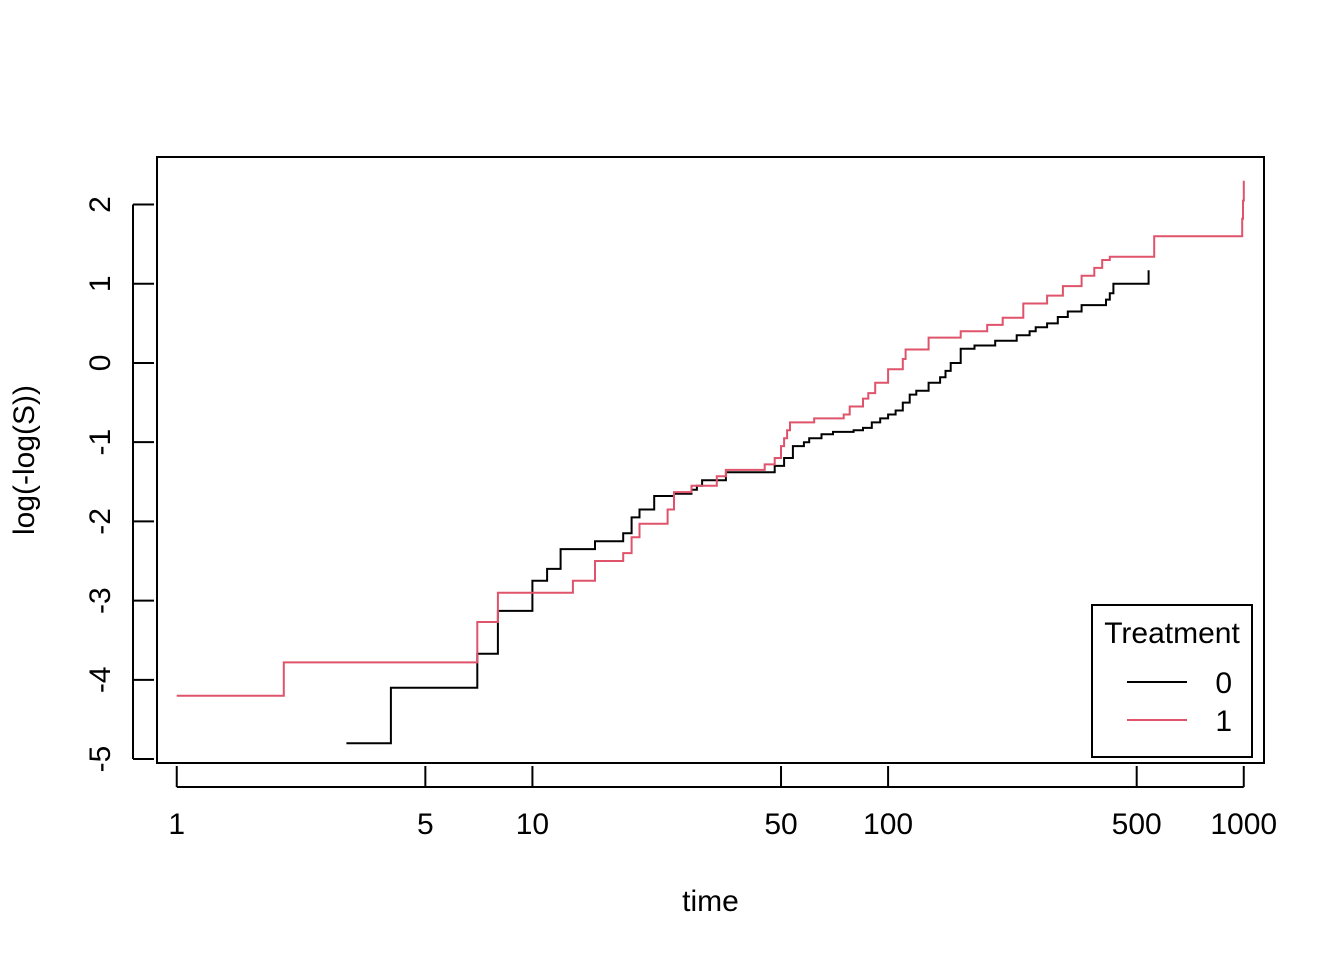 The height and width of the screenshot is (960, 1344). Describe the element at coordinates (888, 824) in the screenshot. I see `x-tick-label: 100` at that location.